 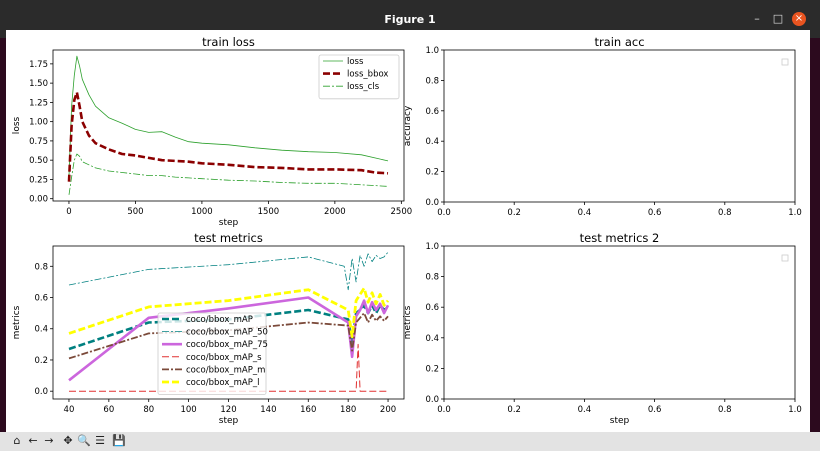 What do you see at coordinates (367, 75) in the screenshot?
I see `legend-label: loss_bbox` at bounding box center [367, 75].